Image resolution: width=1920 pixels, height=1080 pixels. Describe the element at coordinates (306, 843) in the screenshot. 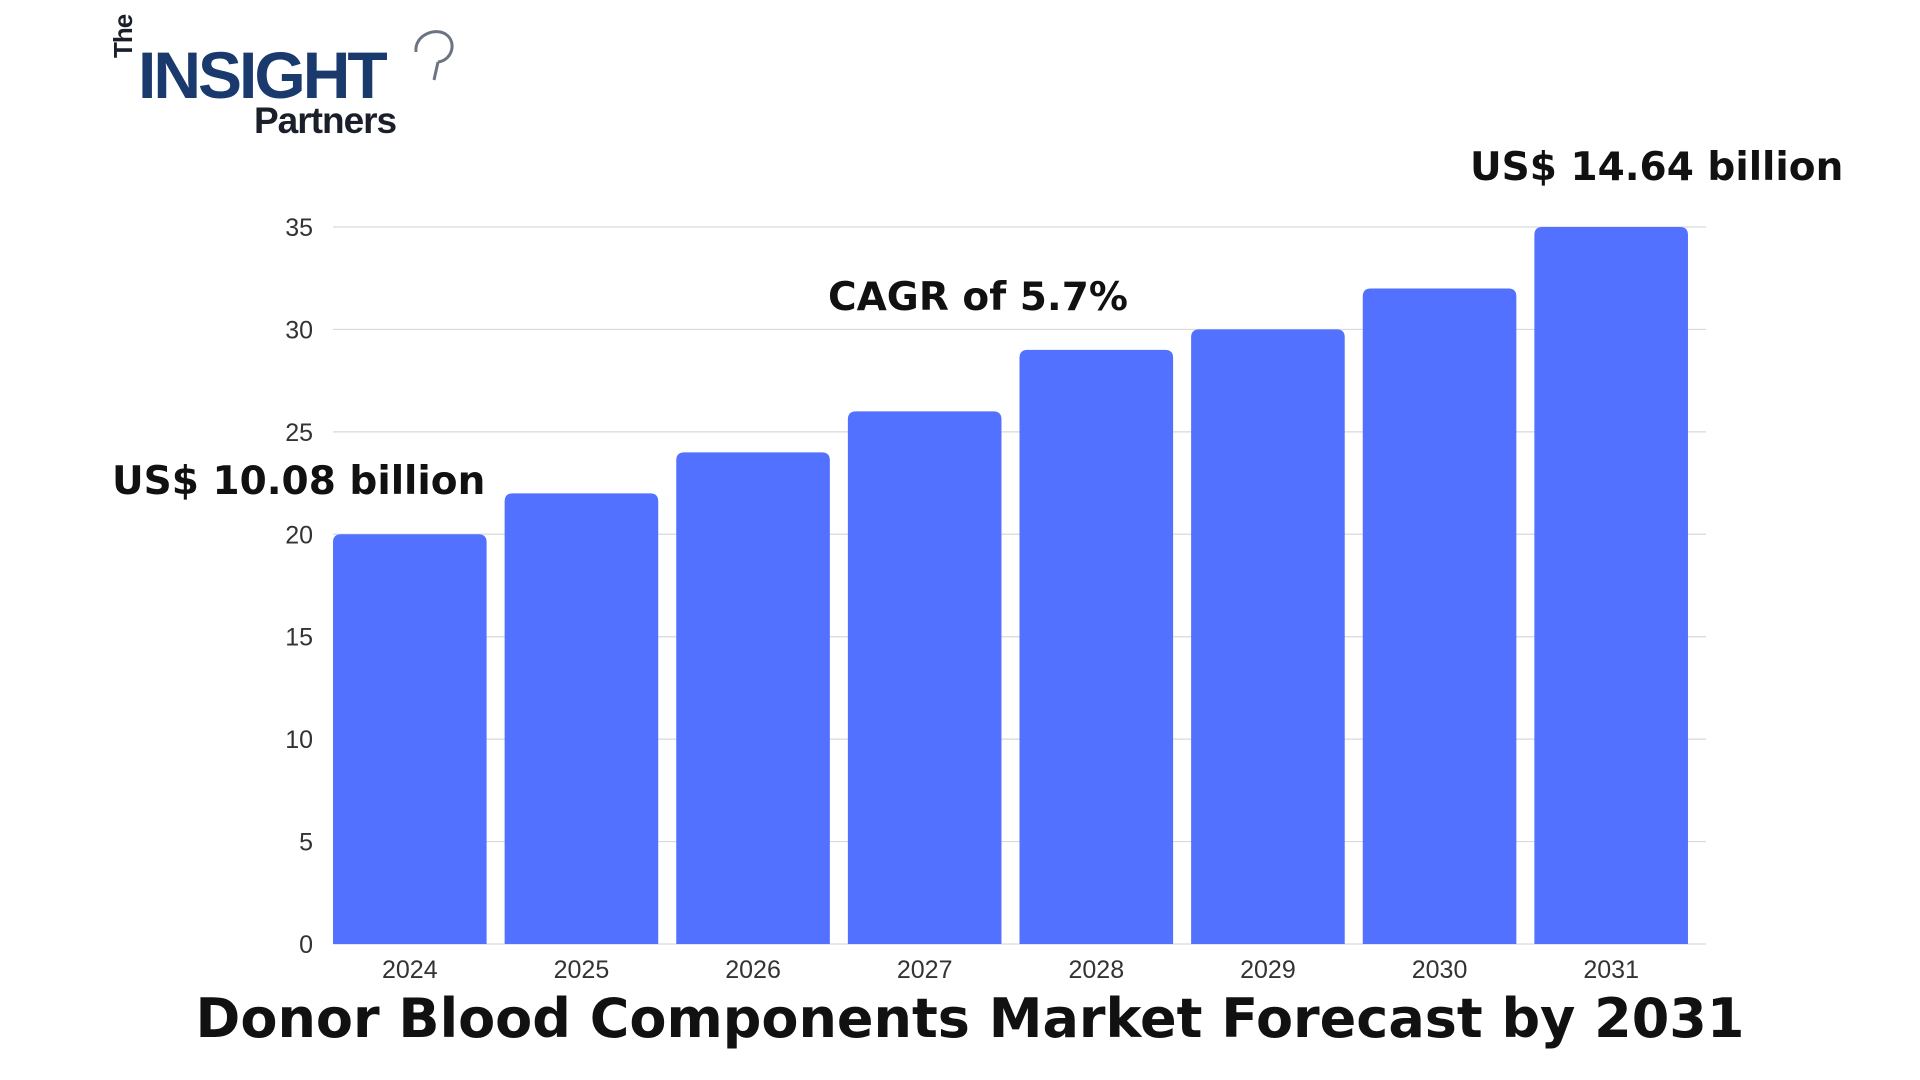

I see `y-tick-label: 5` at that location.